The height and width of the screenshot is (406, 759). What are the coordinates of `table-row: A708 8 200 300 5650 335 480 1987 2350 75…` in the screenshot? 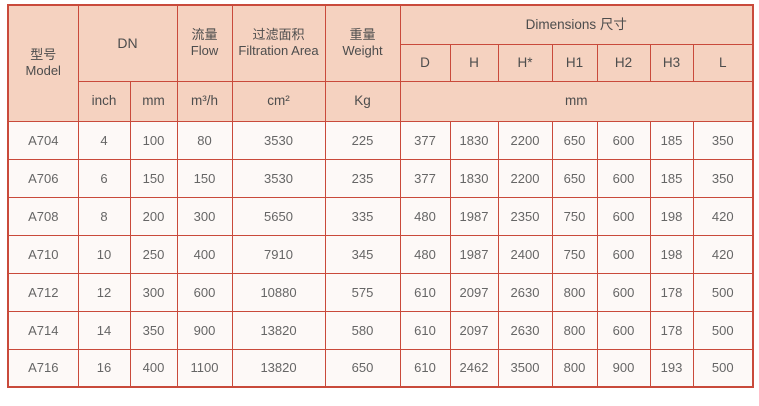 It's located at (380, 216).